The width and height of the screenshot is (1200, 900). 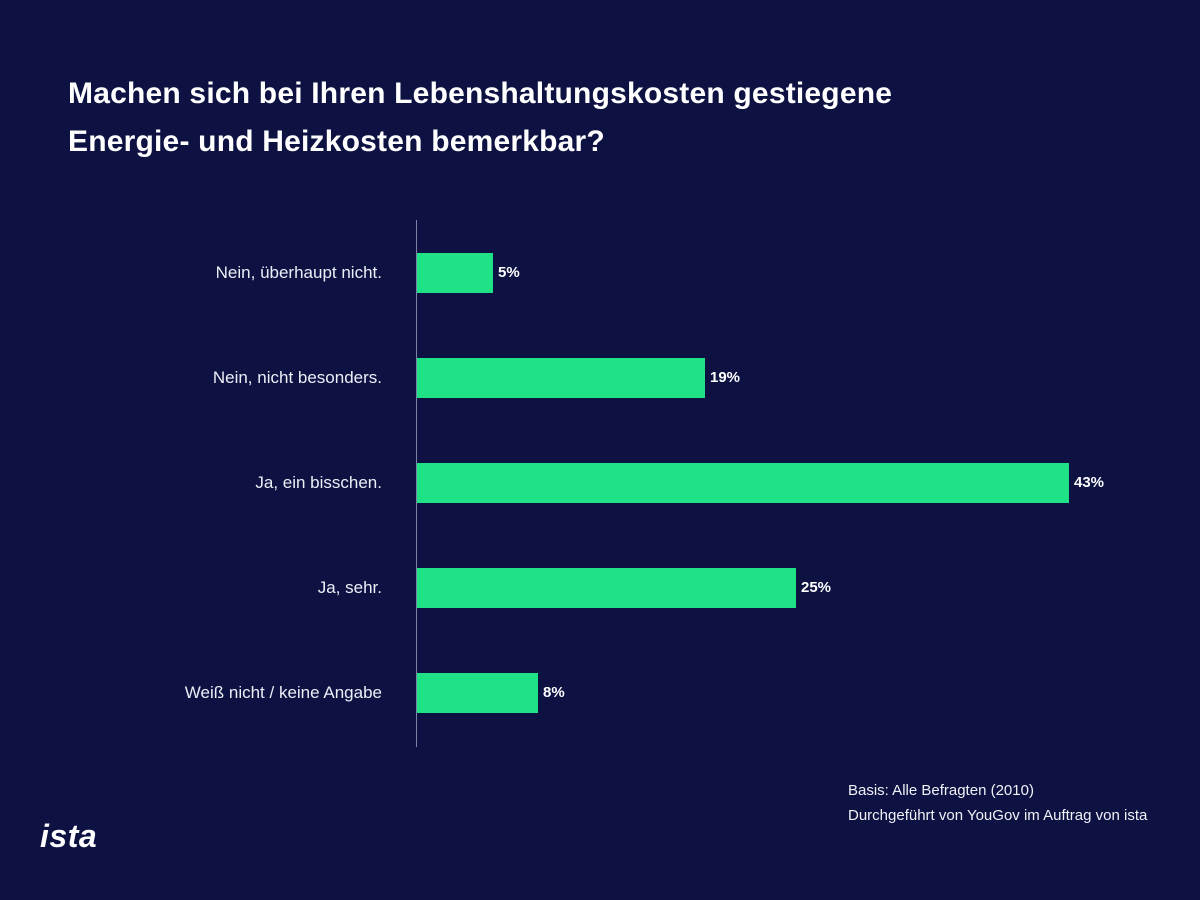 I want to click on bar-row: Nein, überhaupt nicht. 5%, so click(x=625, y=272).